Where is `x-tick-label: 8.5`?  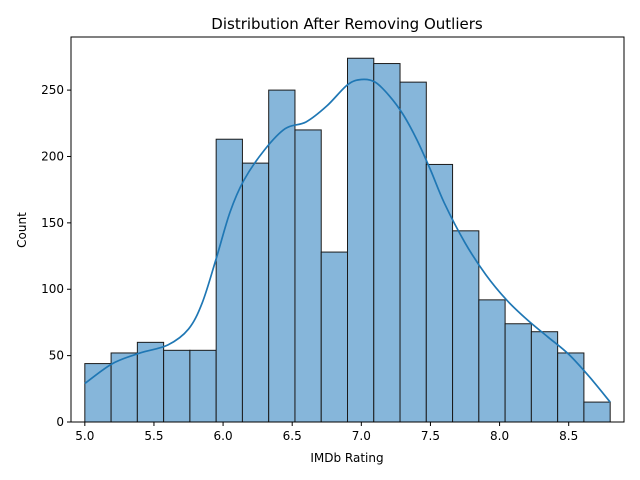
x-tick-label: 8.5 is located at coordinates (568, 436).